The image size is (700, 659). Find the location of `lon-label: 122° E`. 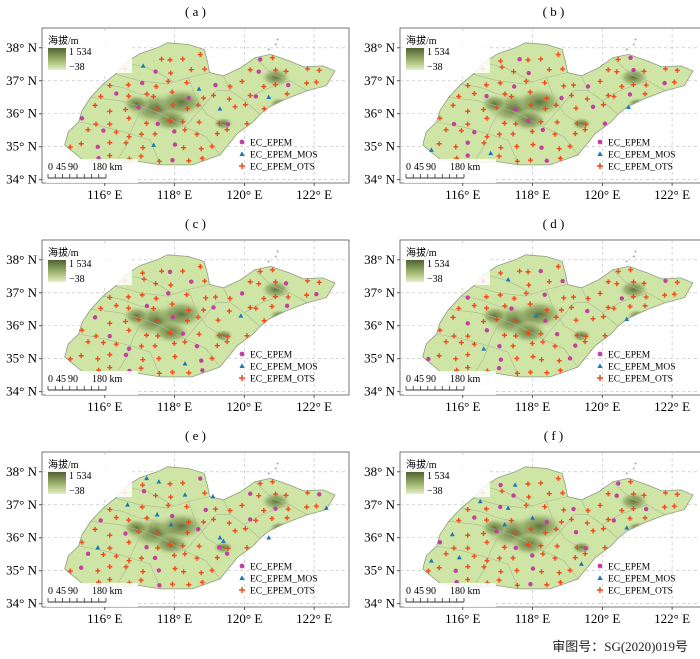

lon-label: 122° E is located at coordinates (314, 618).